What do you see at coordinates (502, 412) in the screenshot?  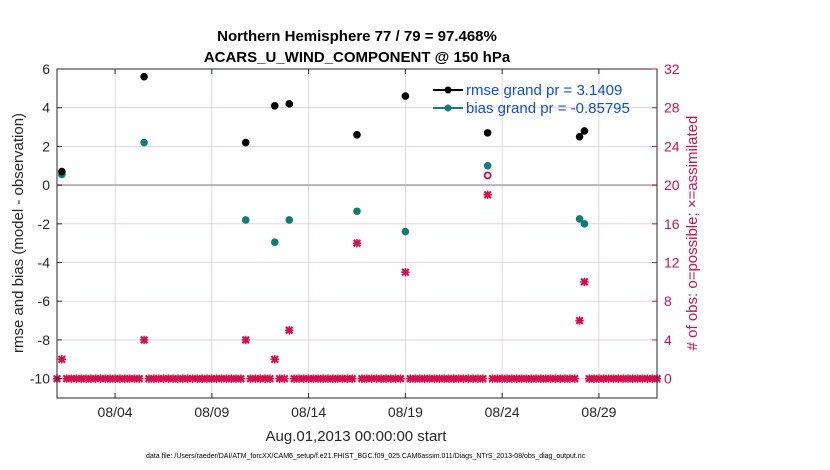 I see `x-tick-label: 08/24` at bounding box center [502, 412].